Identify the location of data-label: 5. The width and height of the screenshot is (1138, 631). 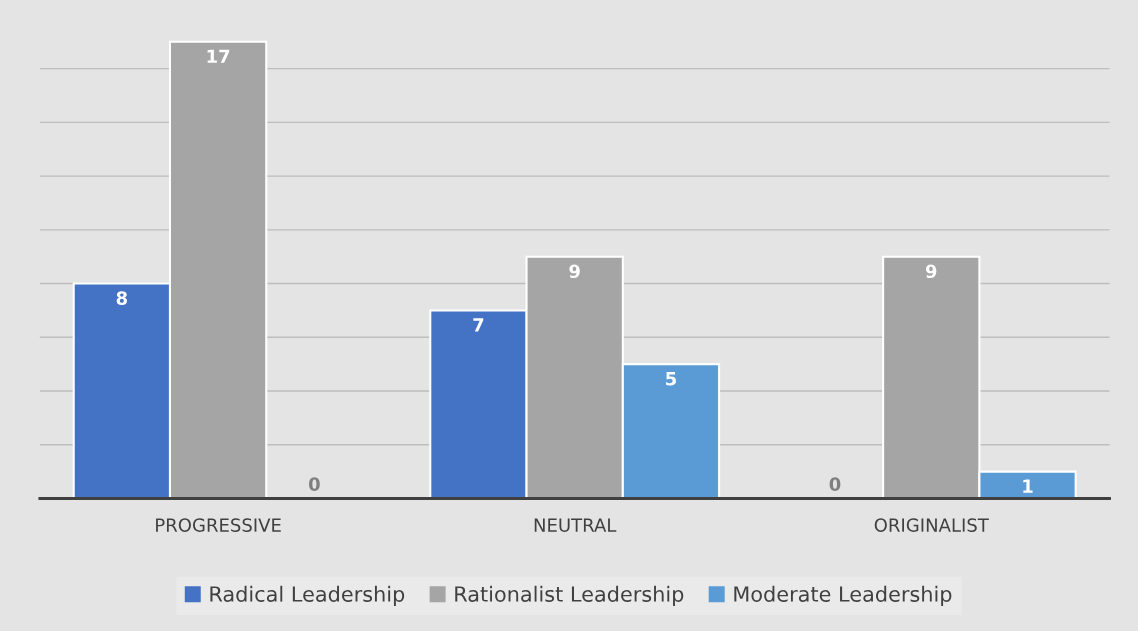
(671, 379).